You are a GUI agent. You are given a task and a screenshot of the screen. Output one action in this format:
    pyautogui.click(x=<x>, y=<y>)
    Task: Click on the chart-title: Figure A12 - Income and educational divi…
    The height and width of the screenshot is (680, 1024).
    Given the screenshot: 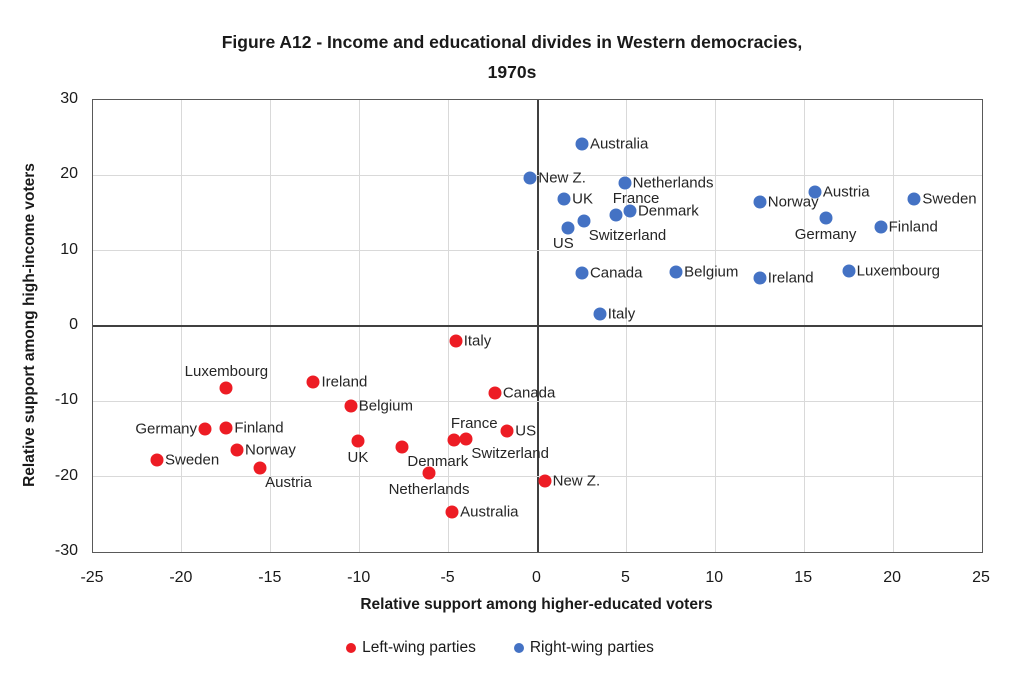 What is the action you would take?
    pyautogui.click(x=512, y=57)
    